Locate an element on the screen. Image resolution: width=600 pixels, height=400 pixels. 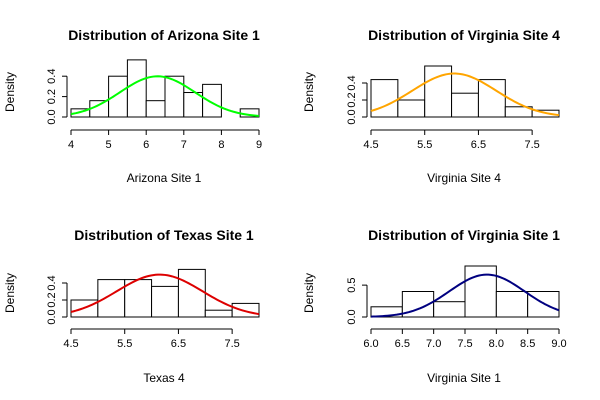
x-tick-label: 7 is located at coordinates (184, 145).